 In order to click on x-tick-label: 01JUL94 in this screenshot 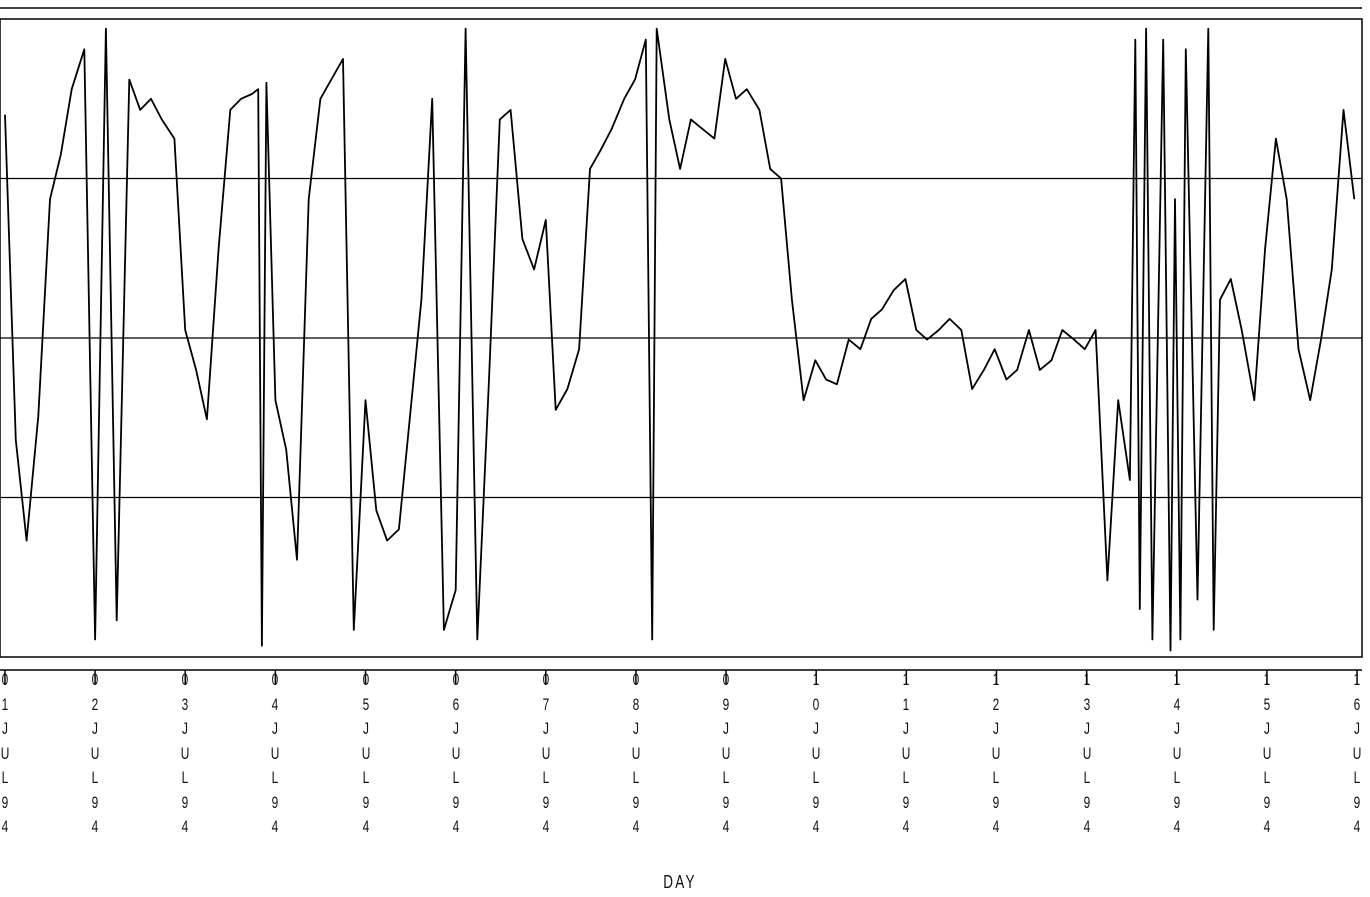, I will do `click(5, 753)`.